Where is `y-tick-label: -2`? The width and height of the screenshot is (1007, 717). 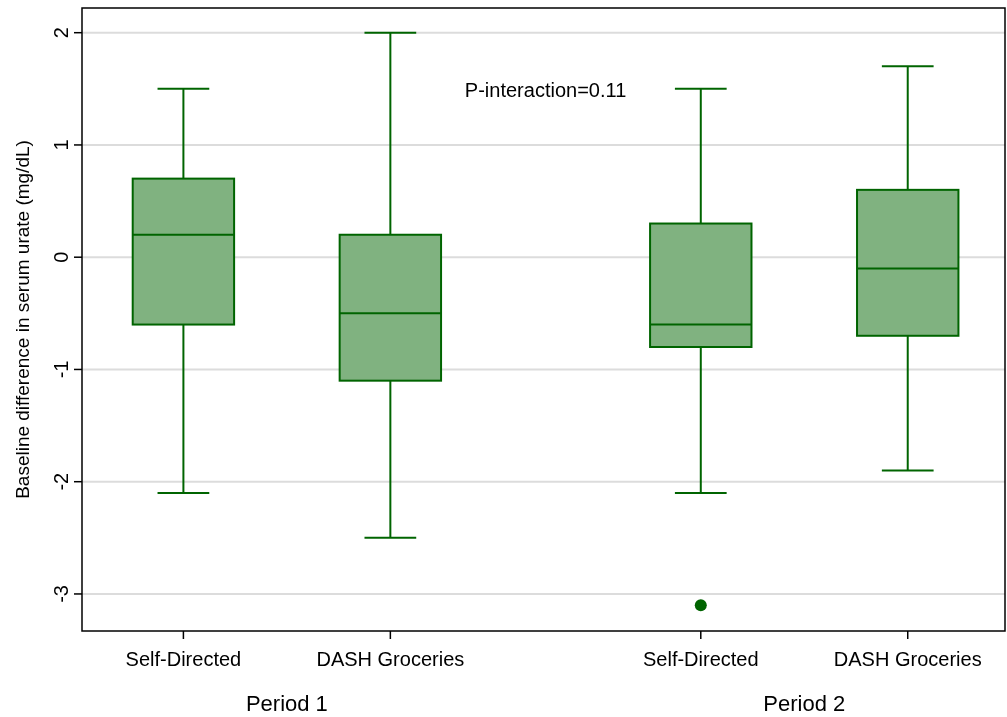
y-tick-label: -2 is located at coordinates (61, 481).